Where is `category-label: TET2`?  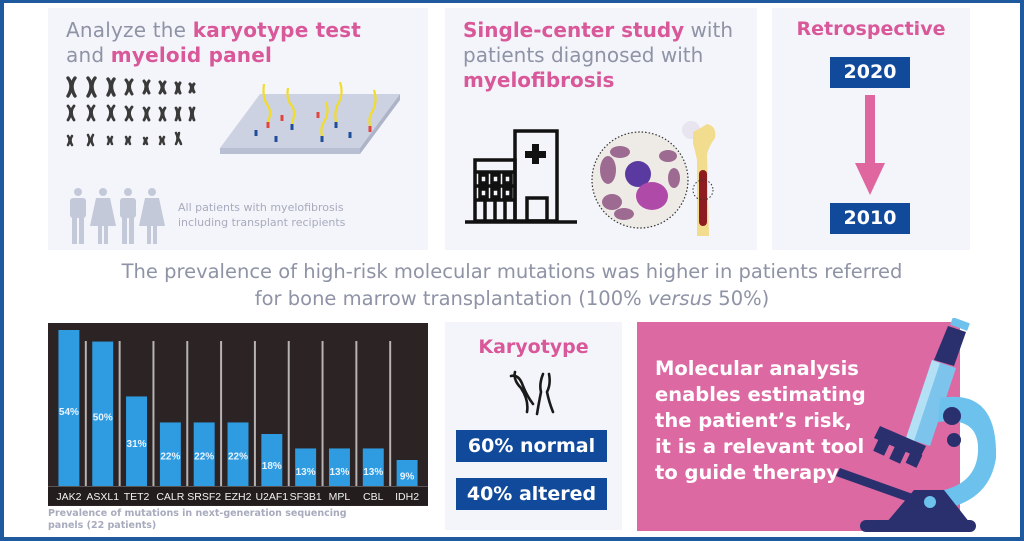 category-label: TET2 is located at coordinates (137, 497).